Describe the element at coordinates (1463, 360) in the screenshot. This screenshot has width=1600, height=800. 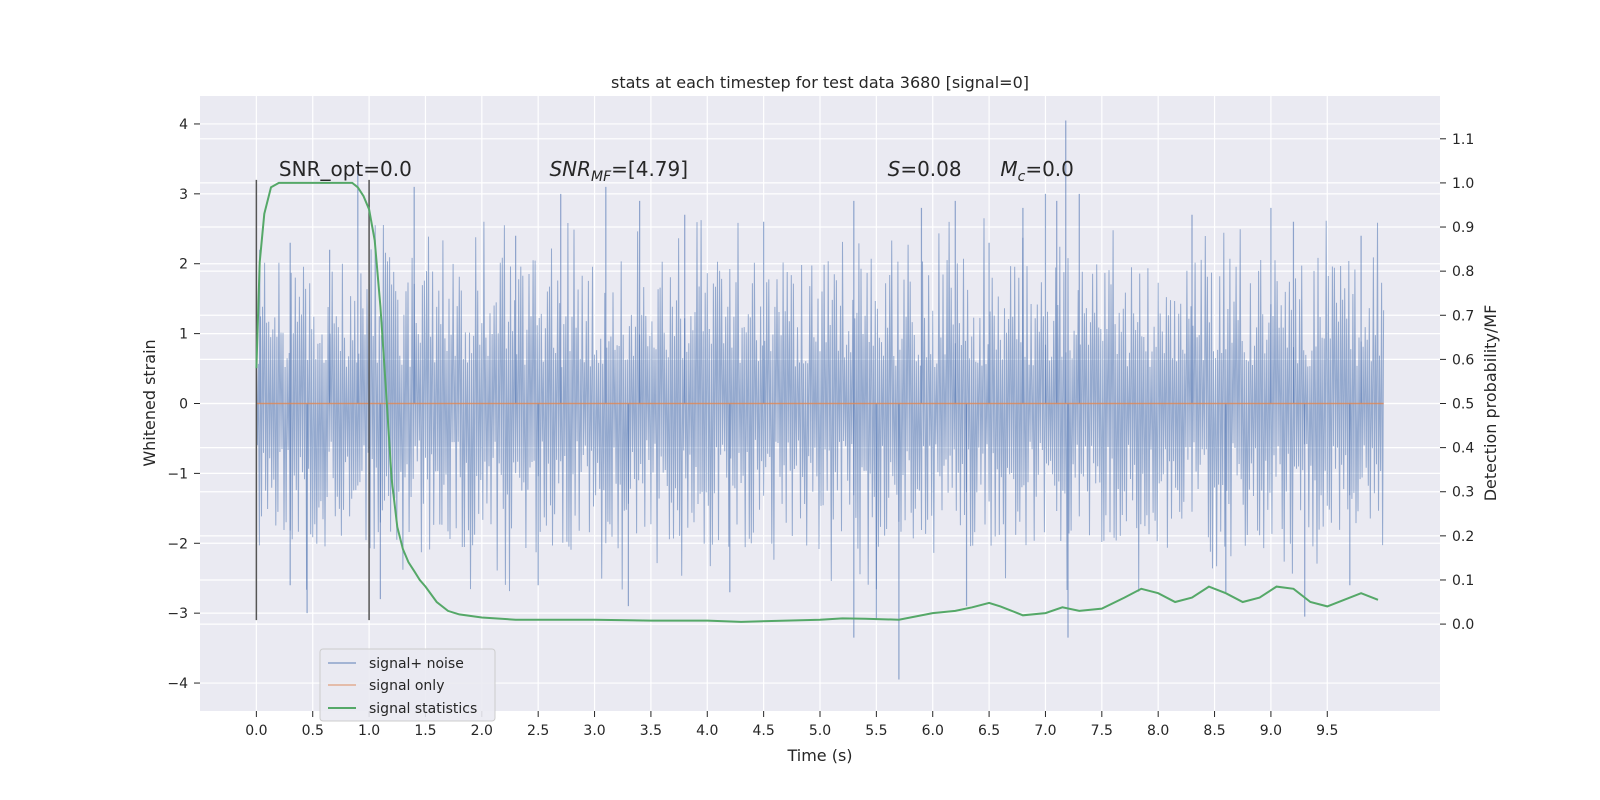
I see `y2-tick-label: 0.6` at that location.